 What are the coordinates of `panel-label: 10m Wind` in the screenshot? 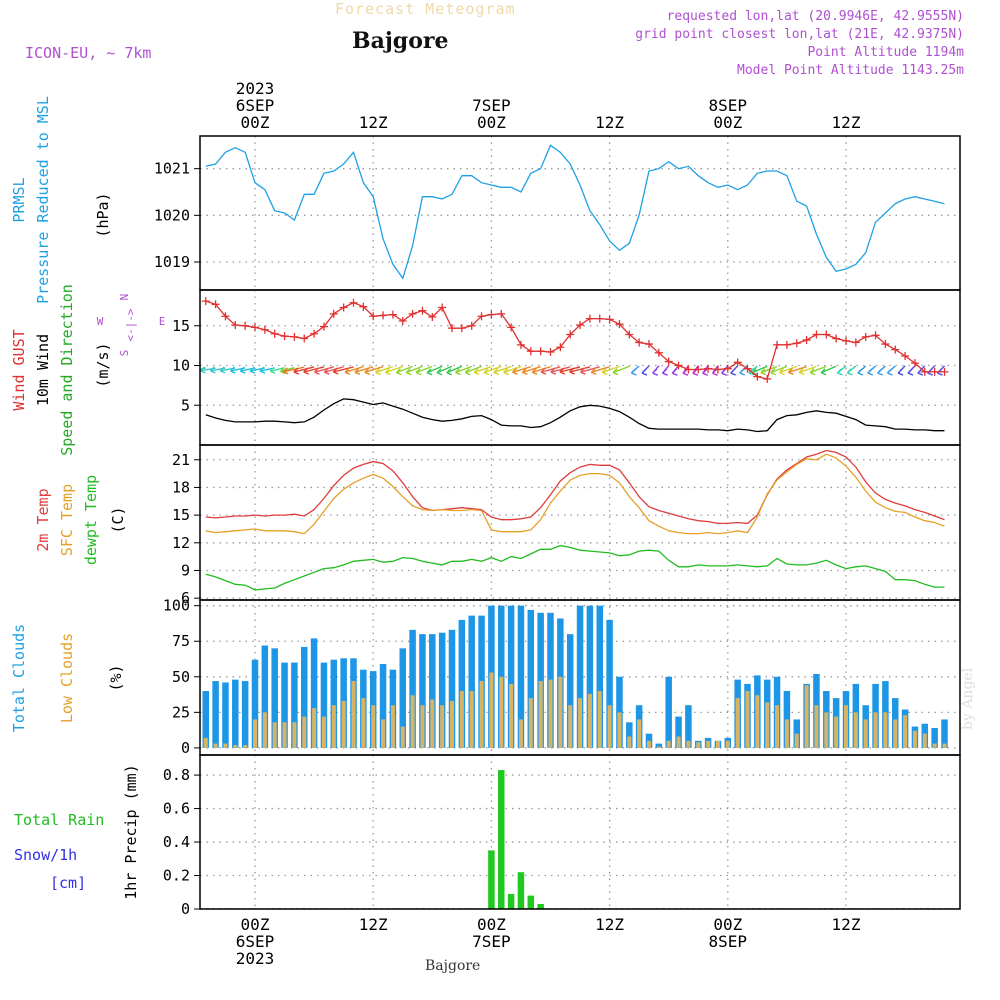 It's located at (43, 370).